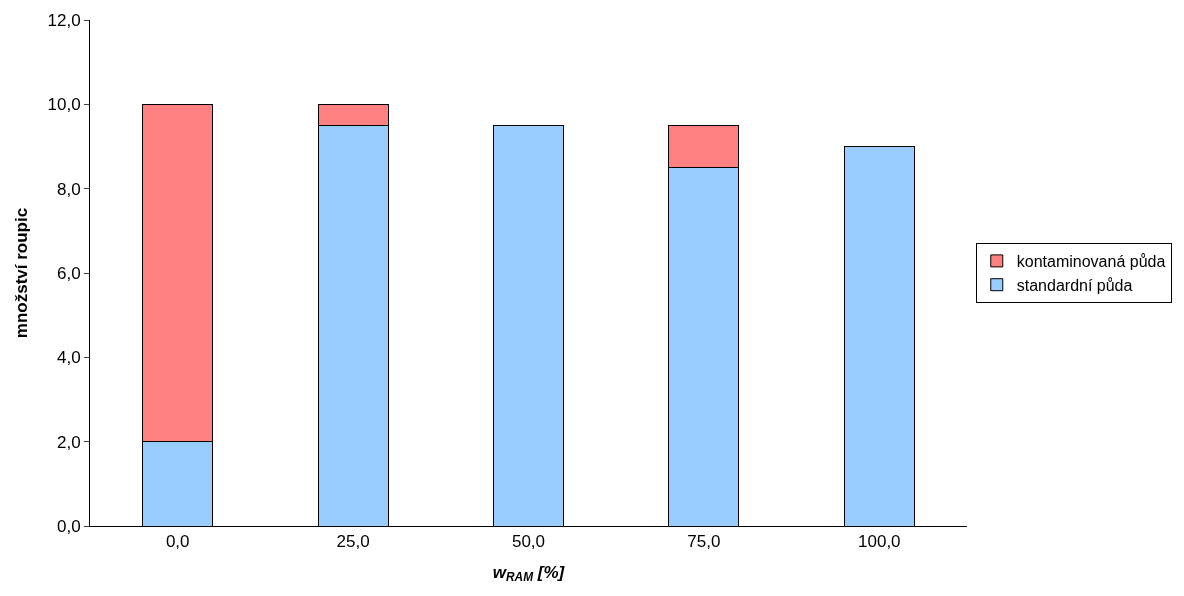  I want to click on y-tick-label: 12,0, so click(64, 20).